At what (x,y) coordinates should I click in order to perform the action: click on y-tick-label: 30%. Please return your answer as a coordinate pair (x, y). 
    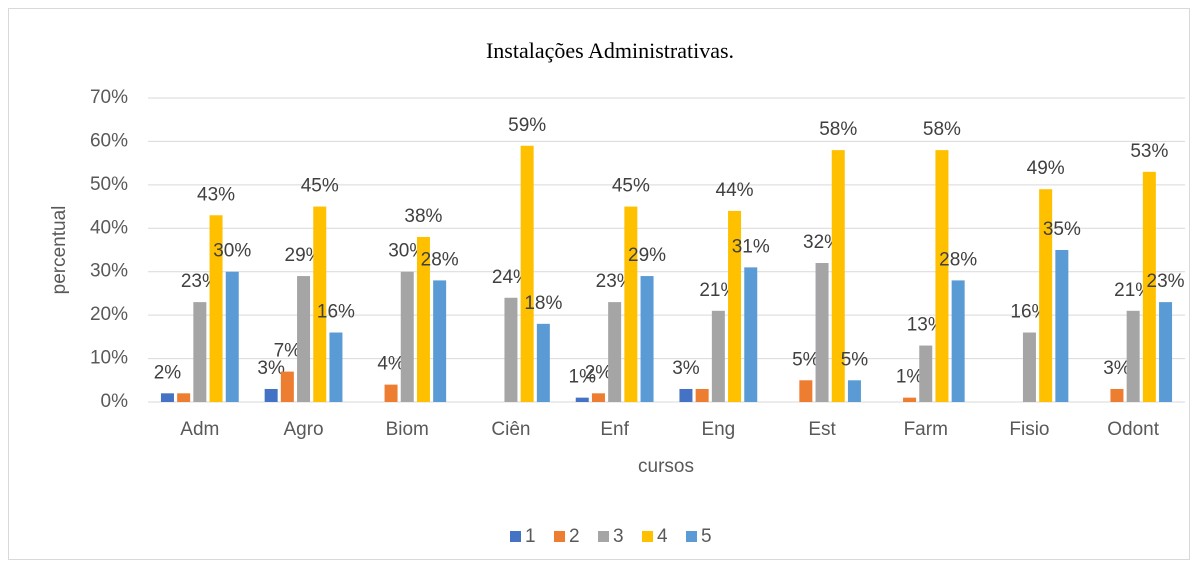
    Looking at the image, I should click on (109, 271).